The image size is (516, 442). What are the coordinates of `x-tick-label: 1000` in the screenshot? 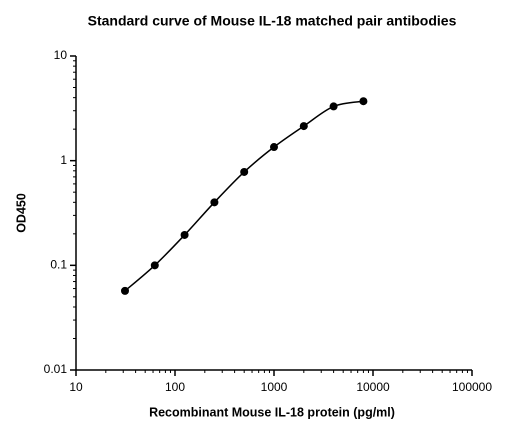 It's located at (274, 387).